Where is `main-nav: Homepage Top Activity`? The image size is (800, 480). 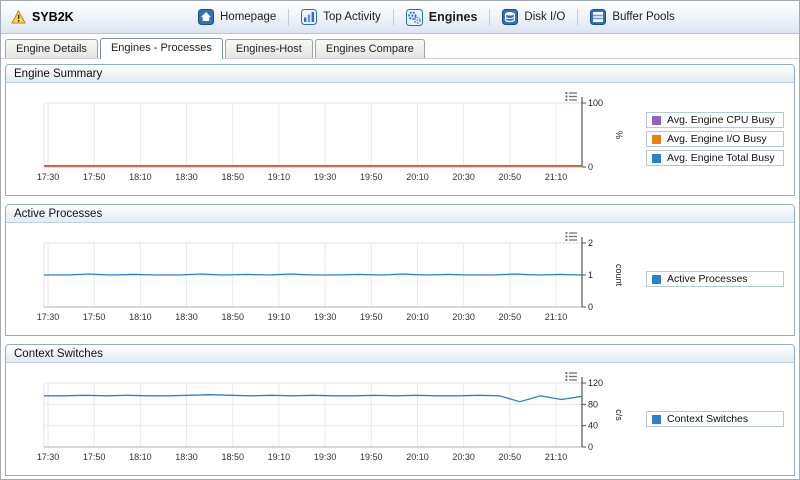
main-nav: Homepage Top Activity is located at coordinates (436, 17).